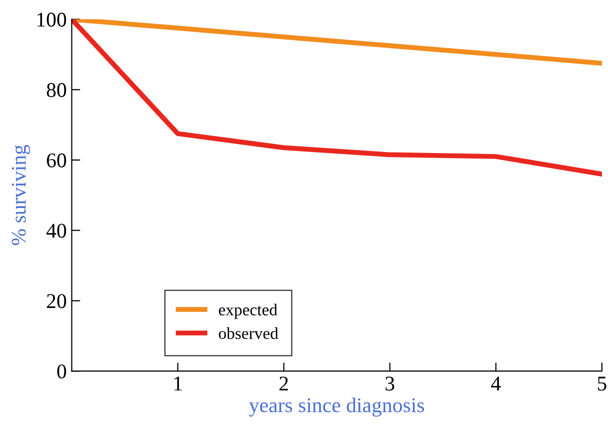  What do you see at coordinates (21, 195) in the screenshot?
I see `y-axis-title: % surviving` at bounding box center [21, 195].